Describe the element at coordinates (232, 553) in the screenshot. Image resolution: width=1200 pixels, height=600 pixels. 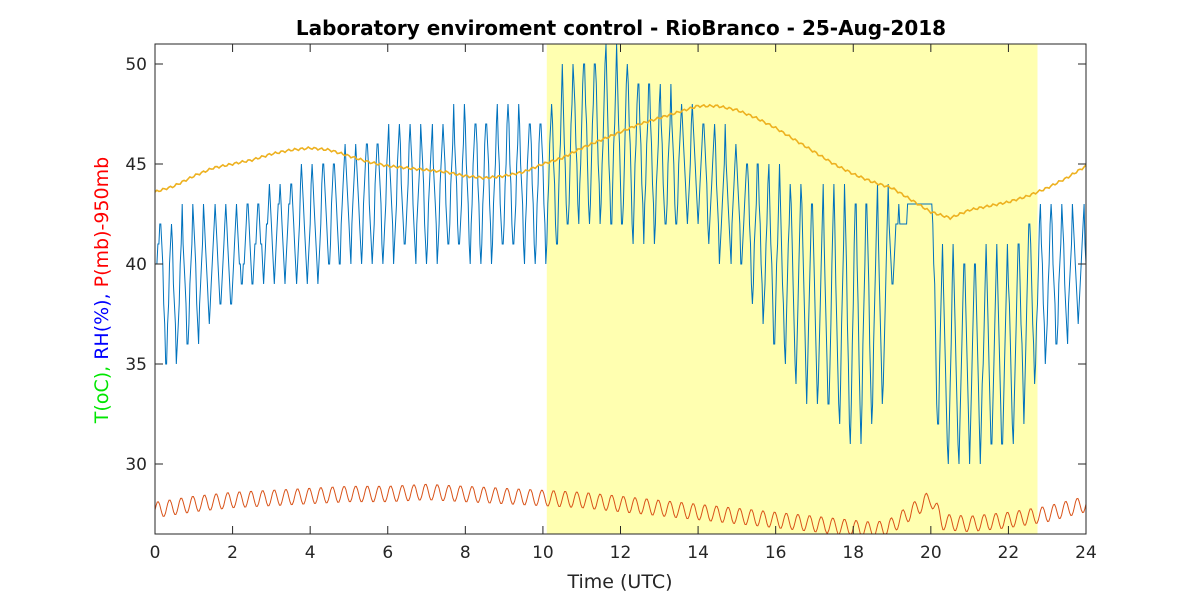
I see `x-tick-label: 2` at that location.